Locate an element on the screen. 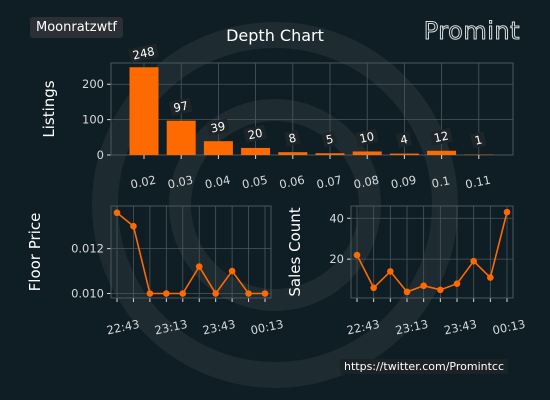  bar-value-label: 4 is located at coordinates (404, 139).